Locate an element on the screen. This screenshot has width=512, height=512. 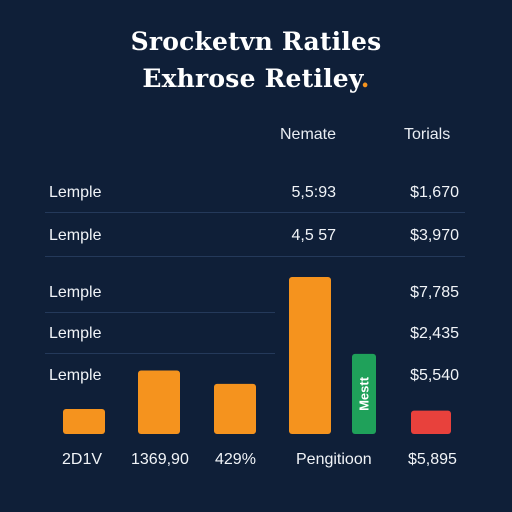
bar-data-label: Mestt is located at coordinates (364, 393).